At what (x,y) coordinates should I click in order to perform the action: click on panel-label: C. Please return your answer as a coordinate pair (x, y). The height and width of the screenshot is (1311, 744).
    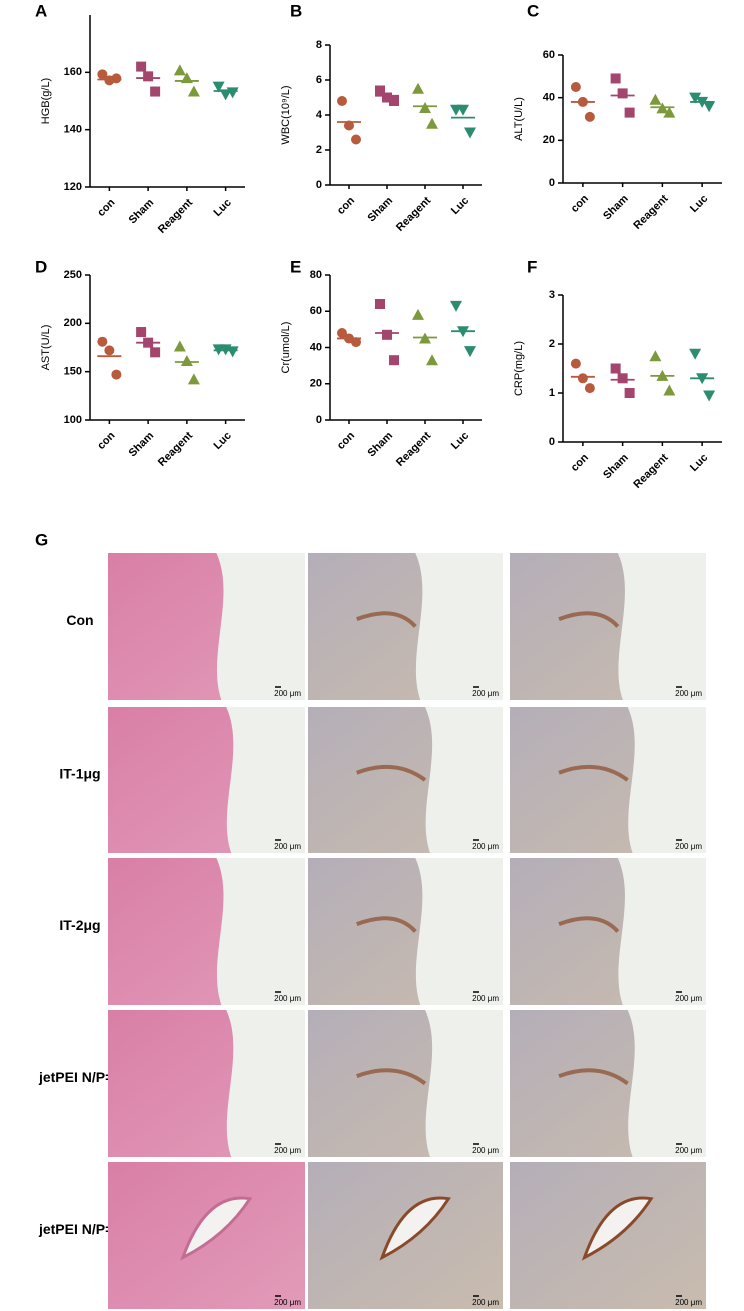
    Looking at the image, I should click on (533, 10).